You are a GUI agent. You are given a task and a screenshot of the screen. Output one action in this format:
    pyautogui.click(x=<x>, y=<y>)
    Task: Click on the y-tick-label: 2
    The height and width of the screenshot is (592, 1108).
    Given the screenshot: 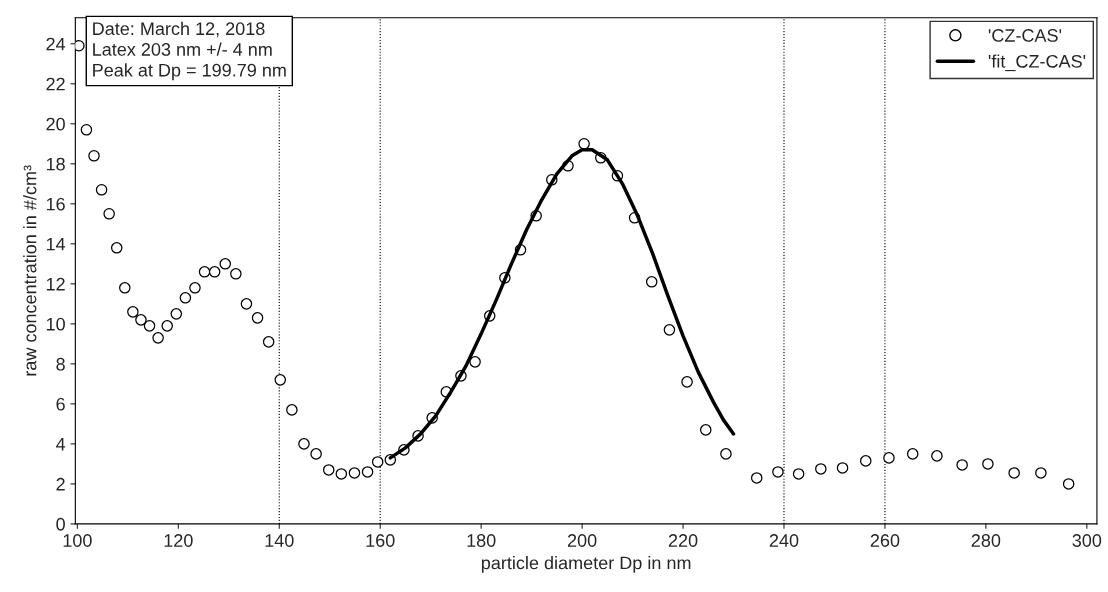 What is the action you would take?
    pyautogui.click(x=60, y=484)
    